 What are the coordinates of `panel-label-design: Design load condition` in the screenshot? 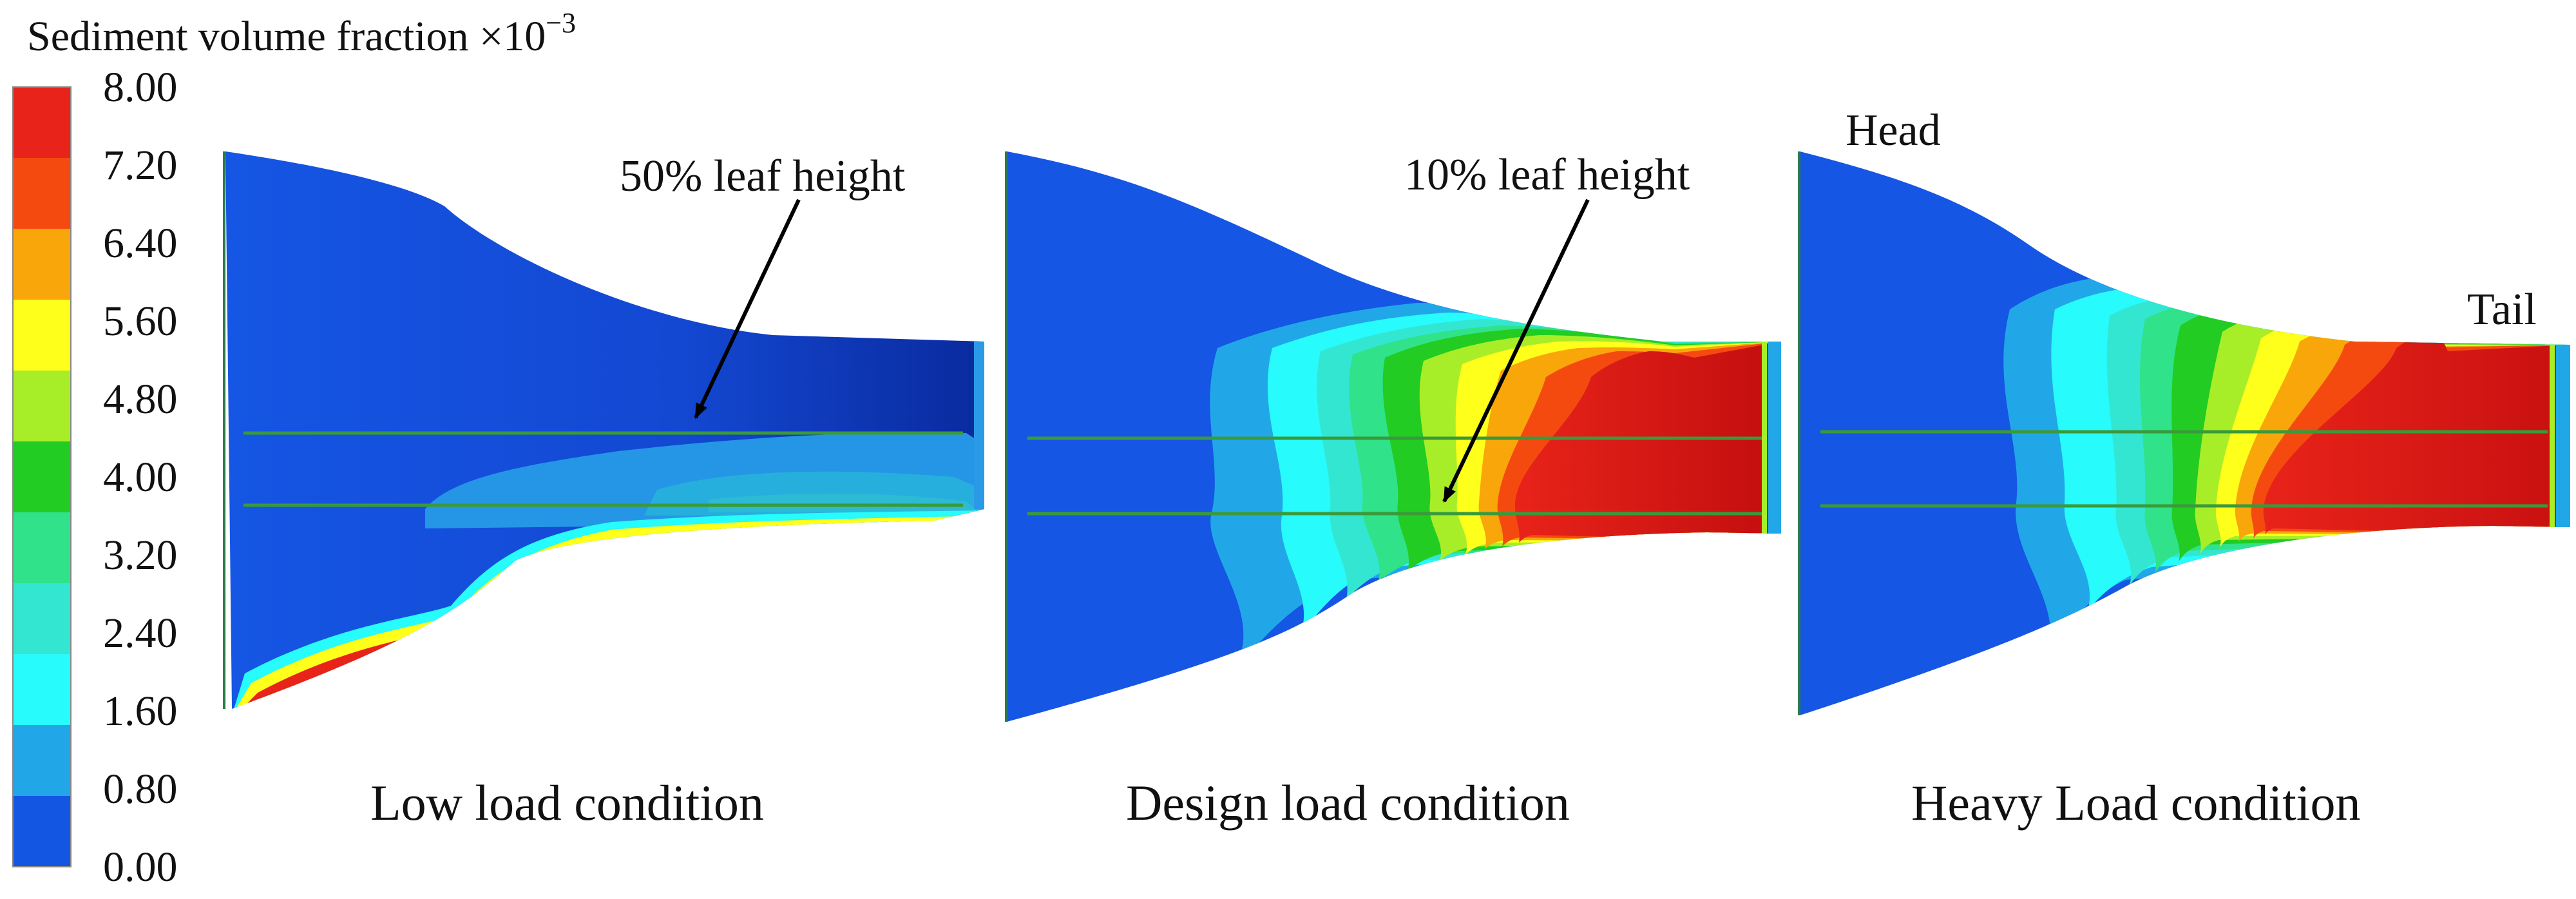 It's located at (1348, 803).